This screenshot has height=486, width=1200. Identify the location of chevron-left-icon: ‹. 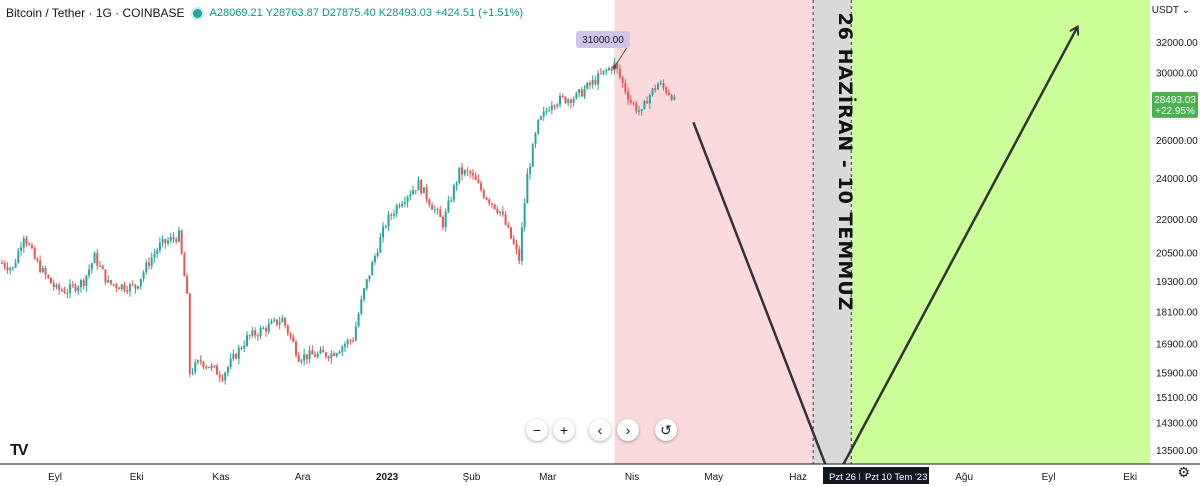
(600, 430).